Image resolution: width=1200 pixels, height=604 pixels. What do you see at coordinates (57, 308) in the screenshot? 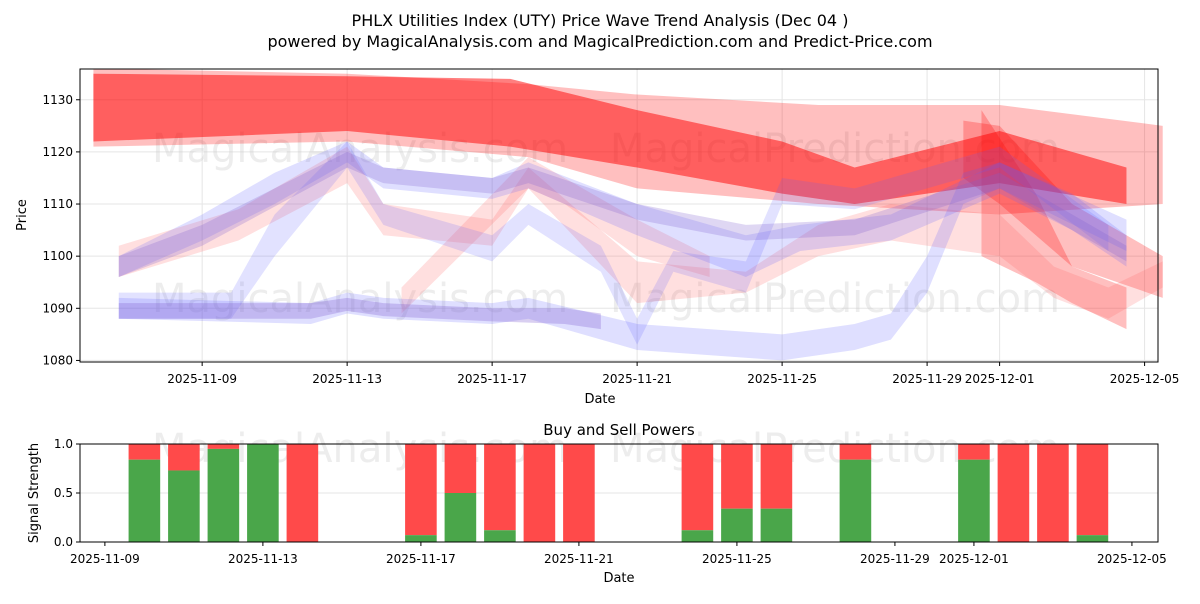
I see `y-tick-label: 1090` at bounding box center [57, 308].